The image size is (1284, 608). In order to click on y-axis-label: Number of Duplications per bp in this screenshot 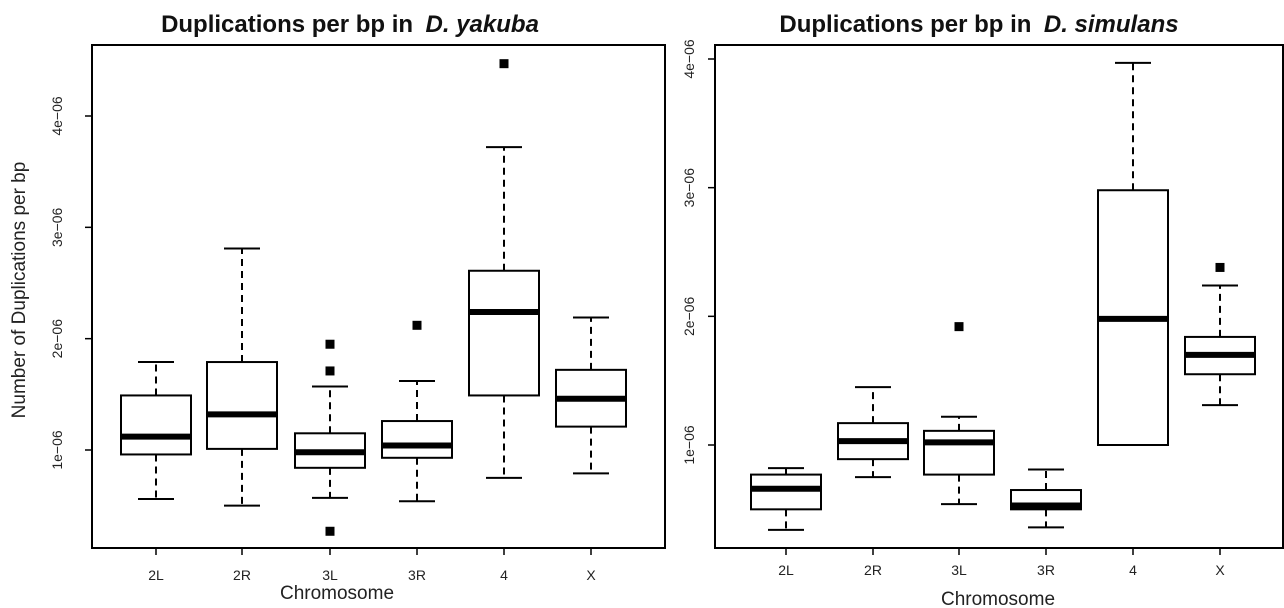, I will do `click(19, 290)`.